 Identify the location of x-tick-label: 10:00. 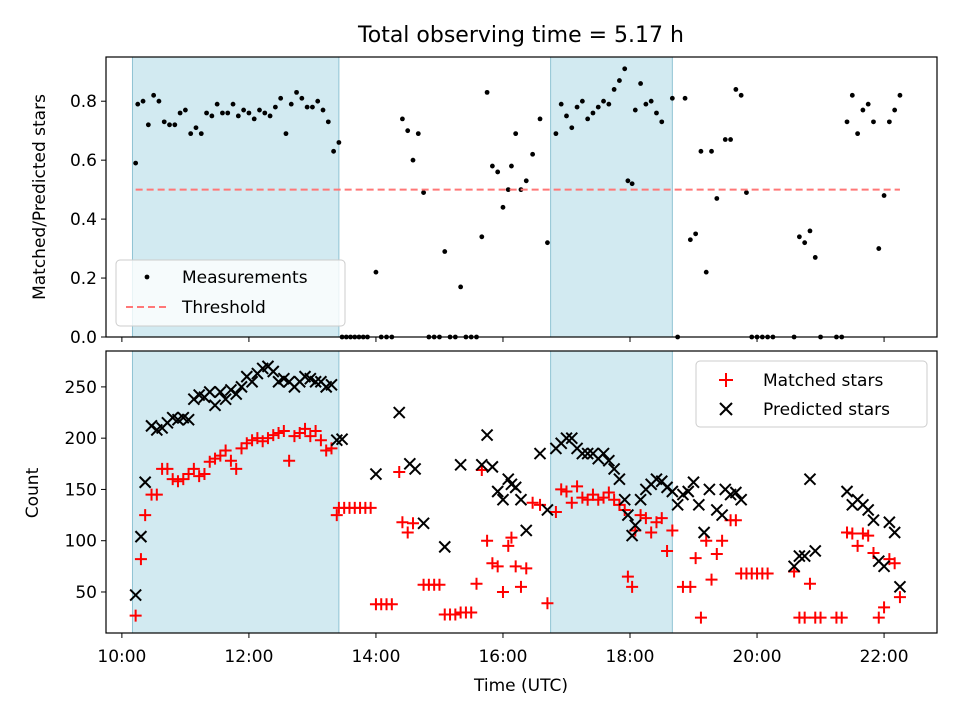
(121, 657).